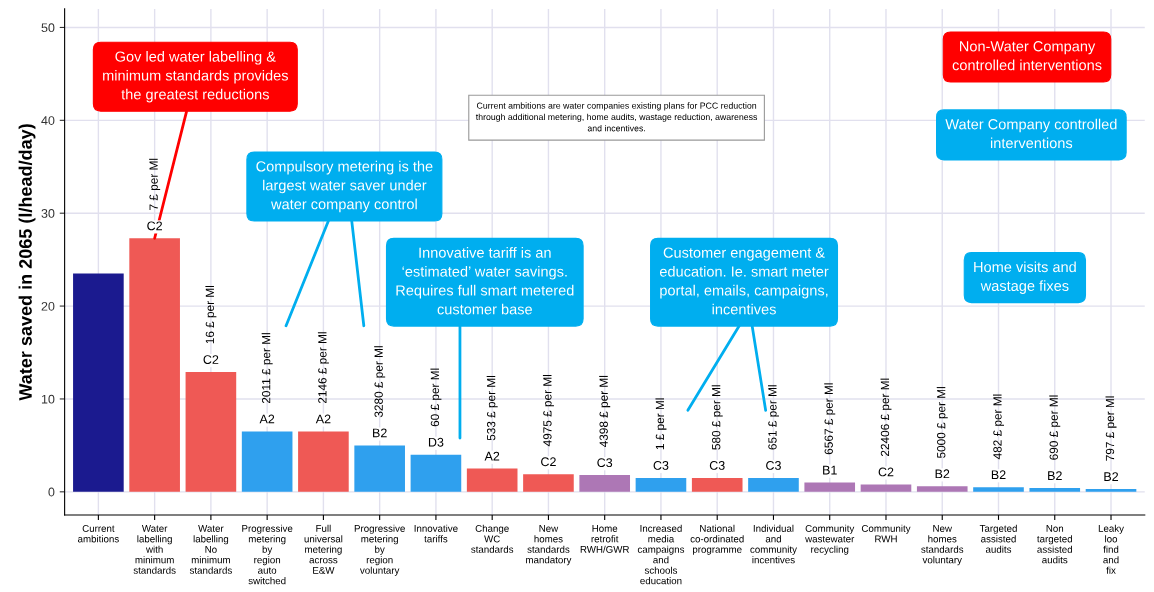 The height and width of the screenshot is (592, 1154). I want to click on annotation: 3280 £ per Ml, so click(380, 382).